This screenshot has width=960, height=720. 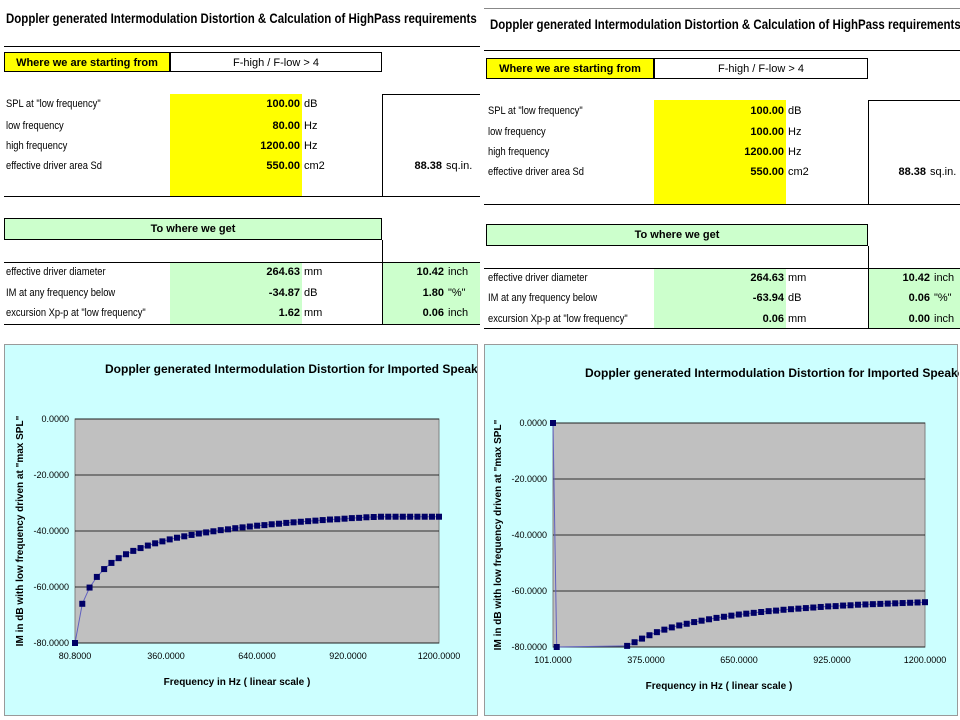 What do you see at coordinates (832, 660) in the screenshot?
I see `x-tick-label: 925.0000` at bounding box center [832, 660].